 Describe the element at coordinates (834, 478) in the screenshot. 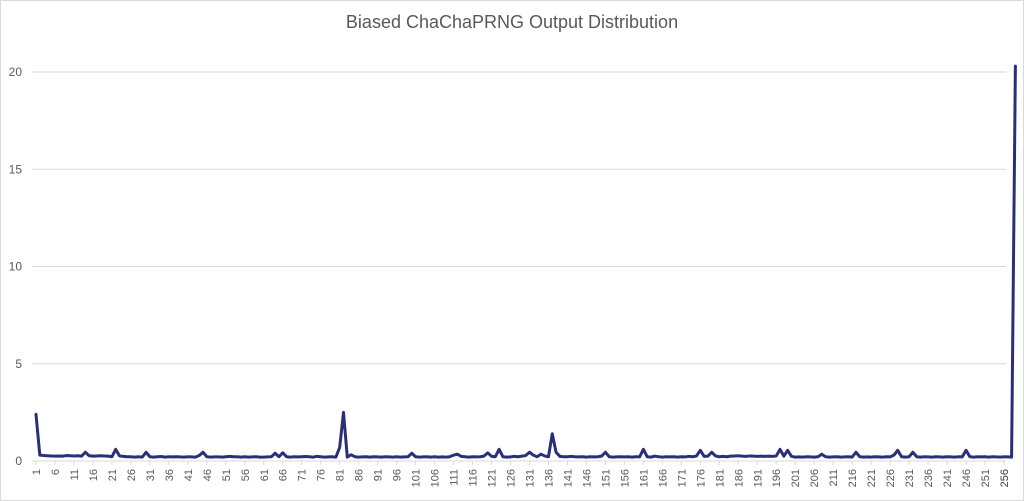

I see `x-tick-label: 211` at that location.